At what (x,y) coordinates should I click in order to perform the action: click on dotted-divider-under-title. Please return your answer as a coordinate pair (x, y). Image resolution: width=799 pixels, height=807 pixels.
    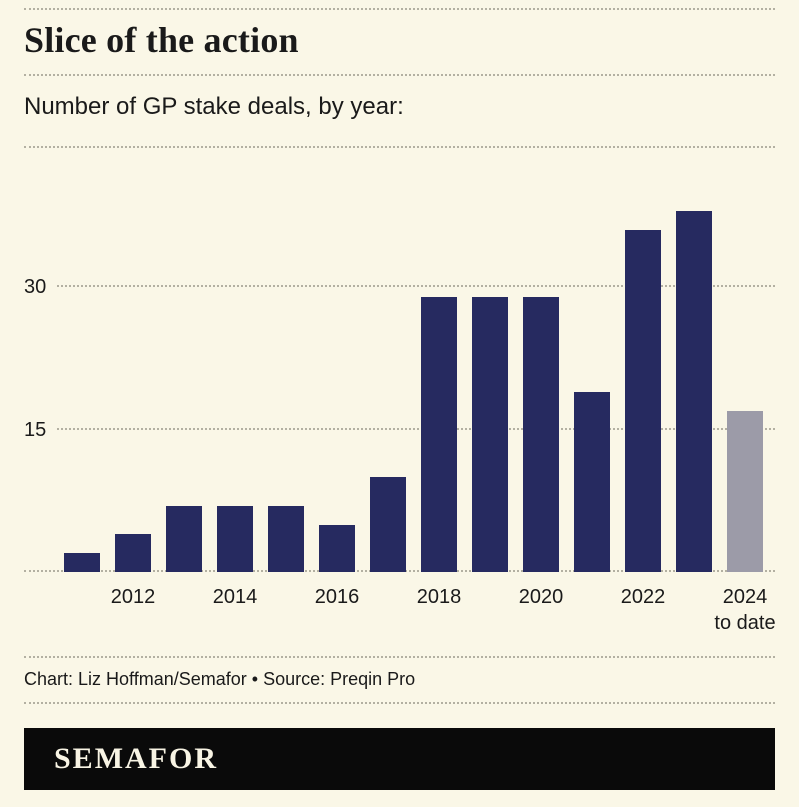
    Looking at the image, I should click on (399, 75).